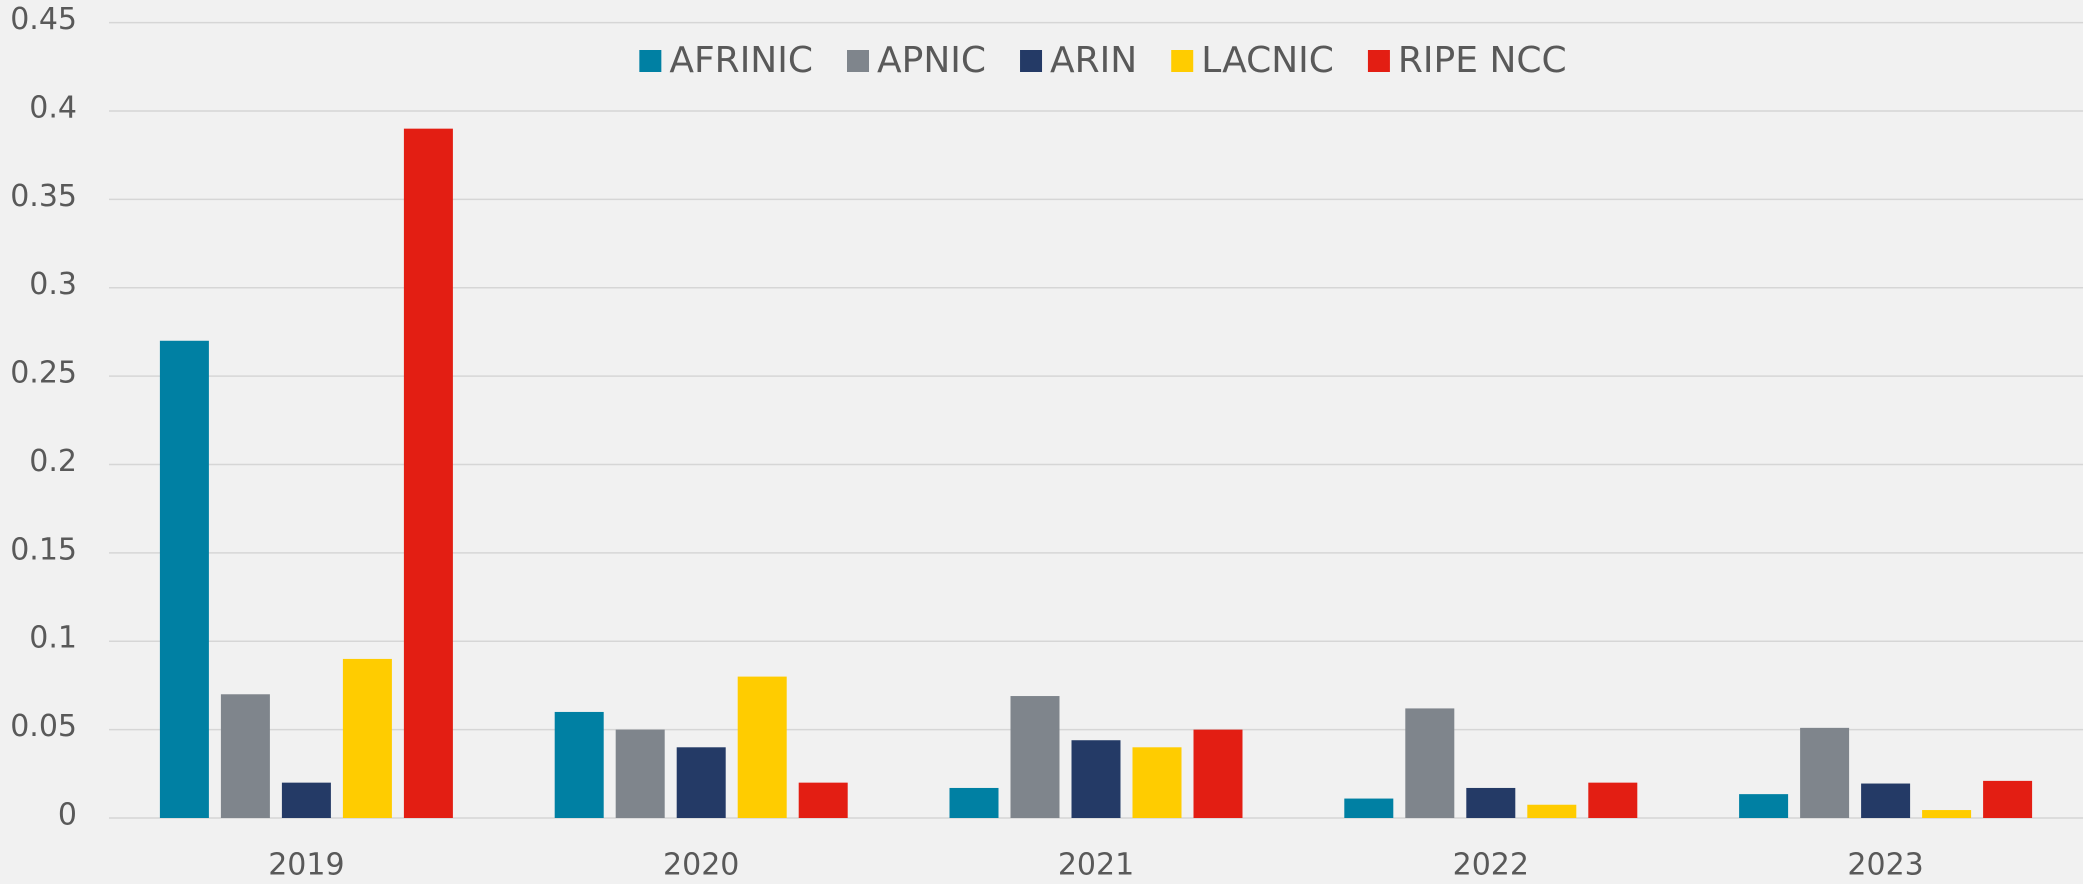  Describe the element at coordinates (1093, 60) in the screenshot. I see `legend-label: ARIN` at that location.